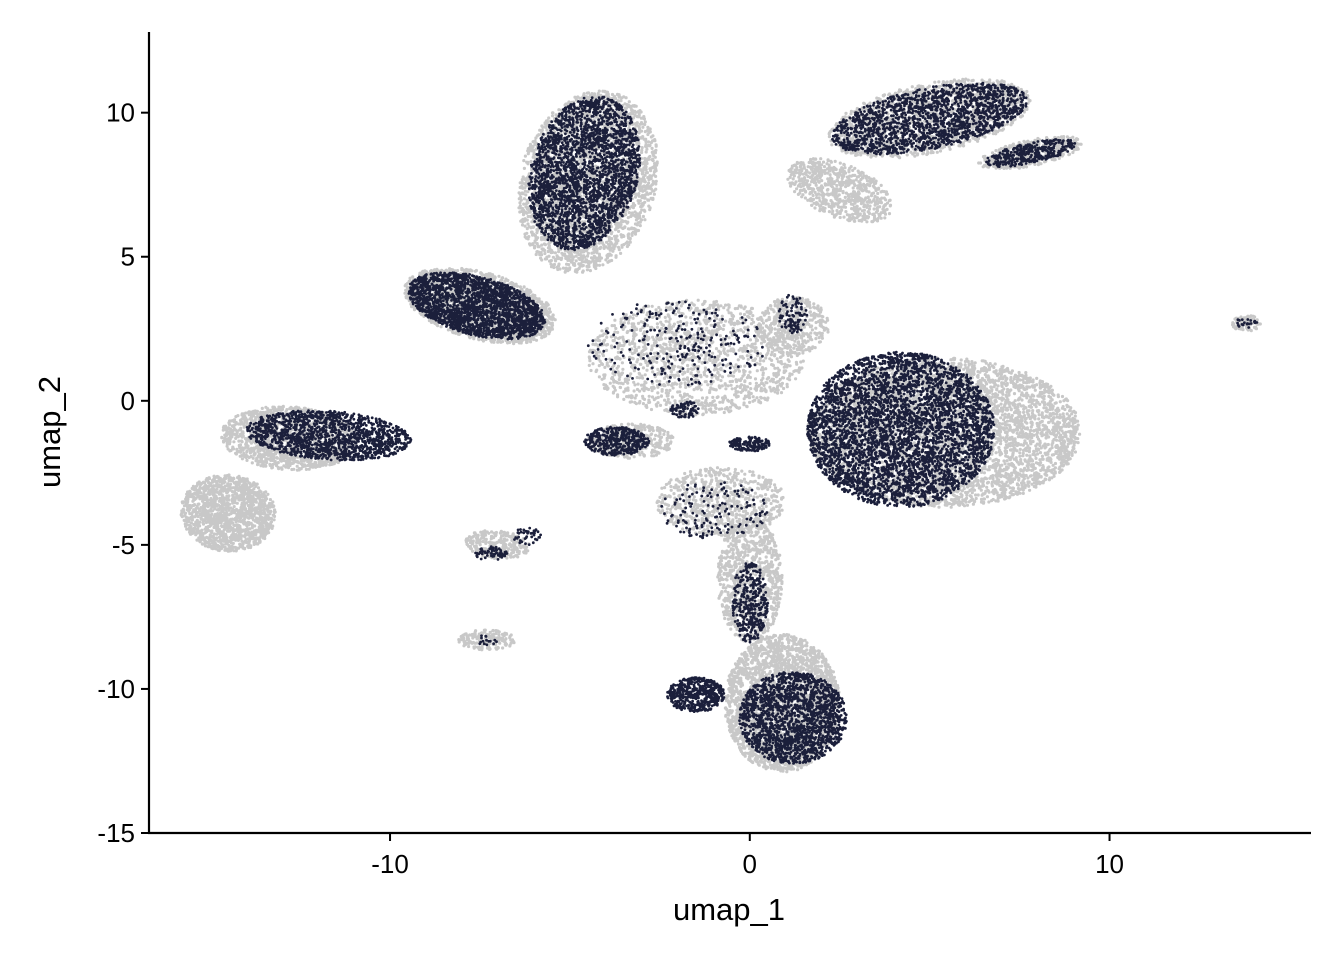 The height and width of the screenshot is (960, 1344). Describe the element at coordinates (123, 545) in the screenshot. I see `y-tick-label: -5` at that location.